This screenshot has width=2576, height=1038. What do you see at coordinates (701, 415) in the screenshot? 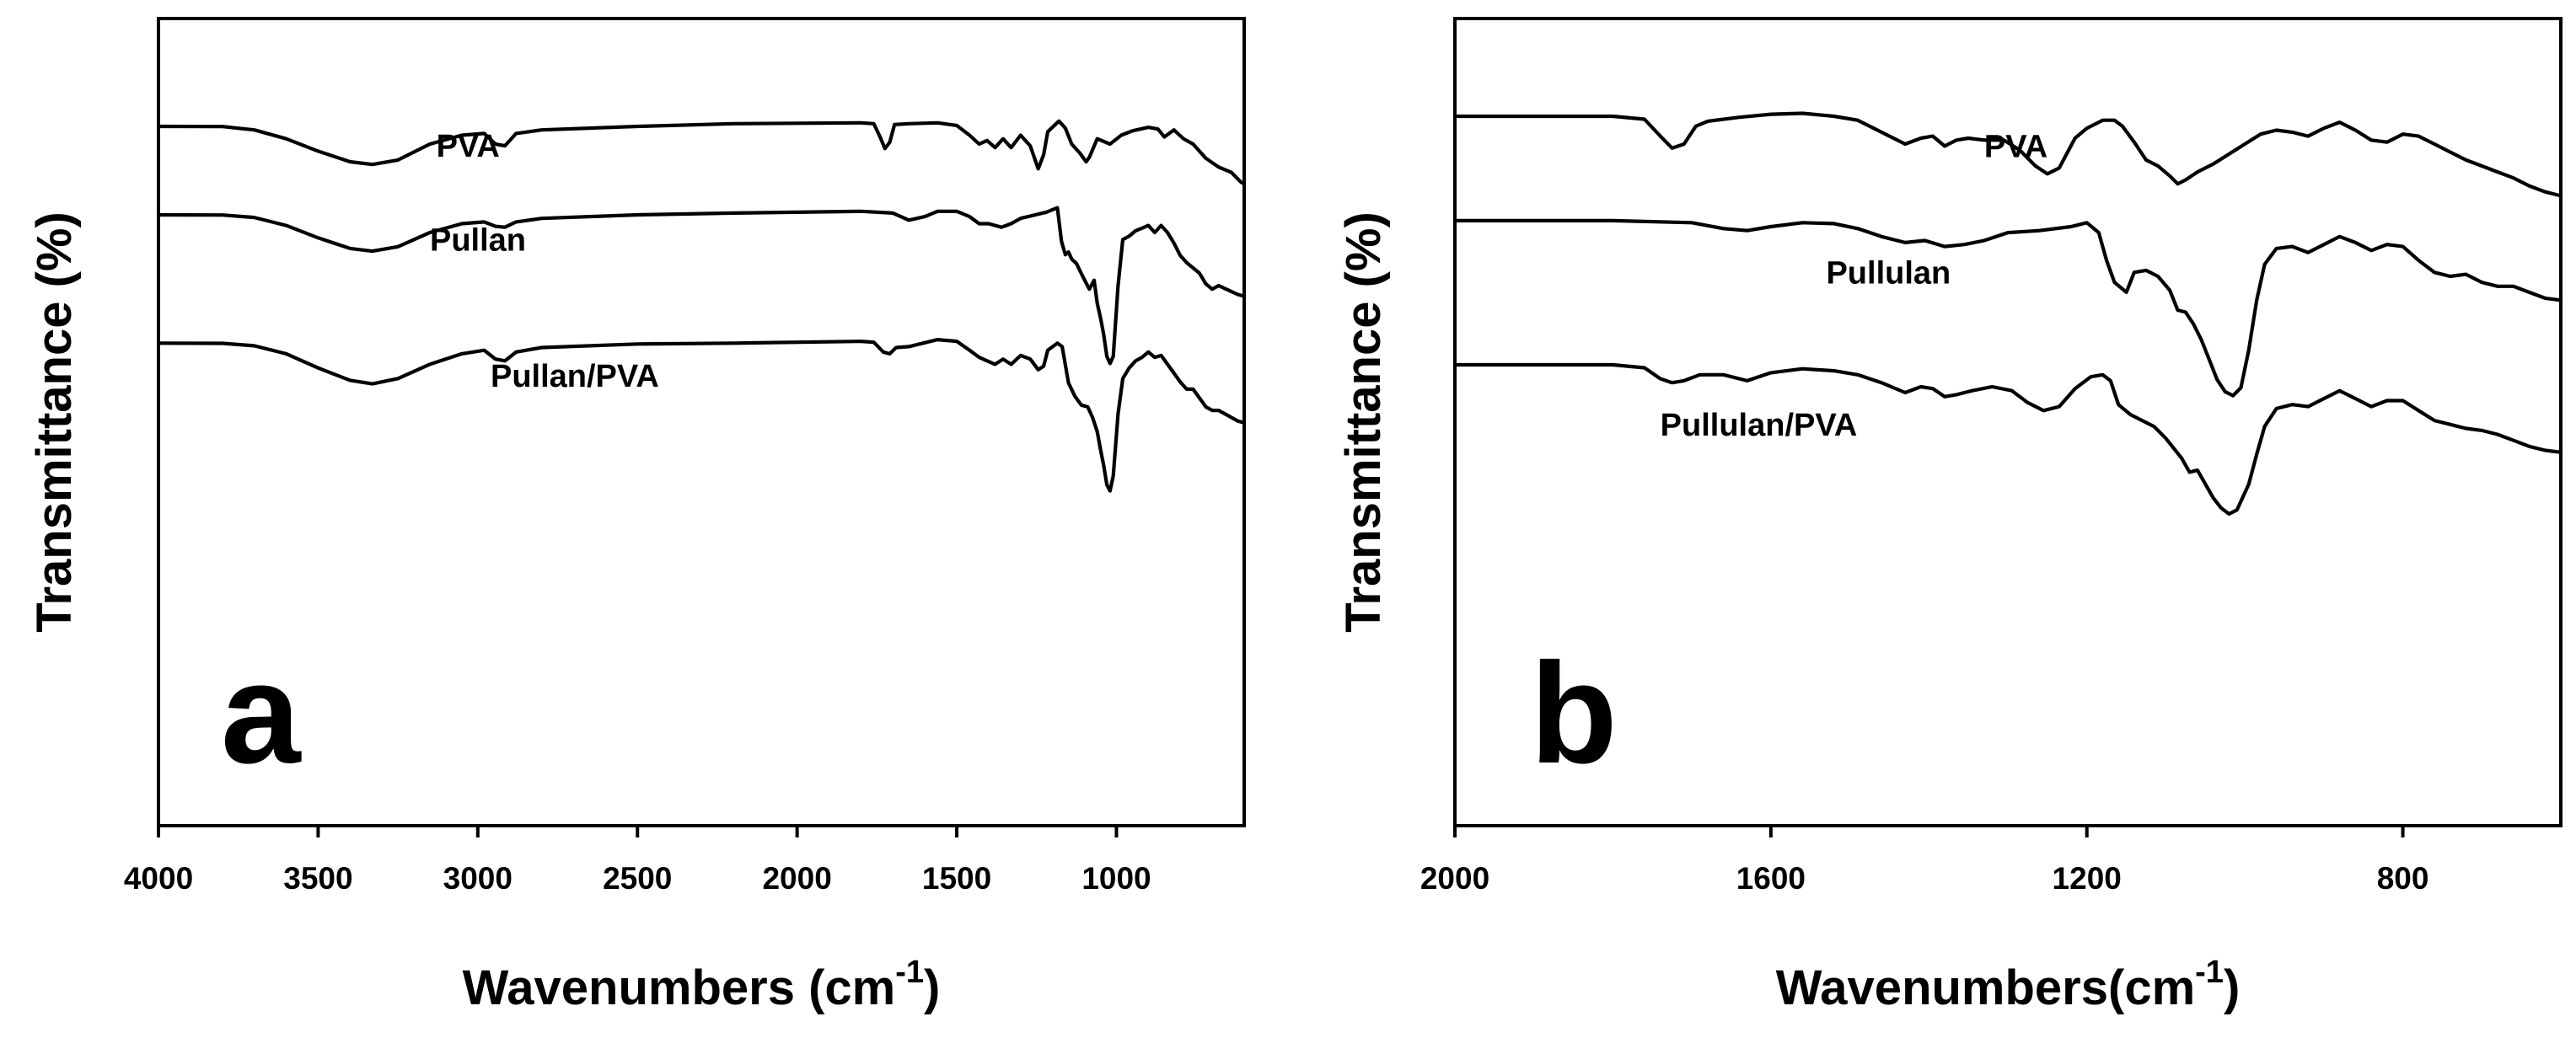
I see `panel-a-spectrum-pullan-pva` at bounding box center [701, 415].